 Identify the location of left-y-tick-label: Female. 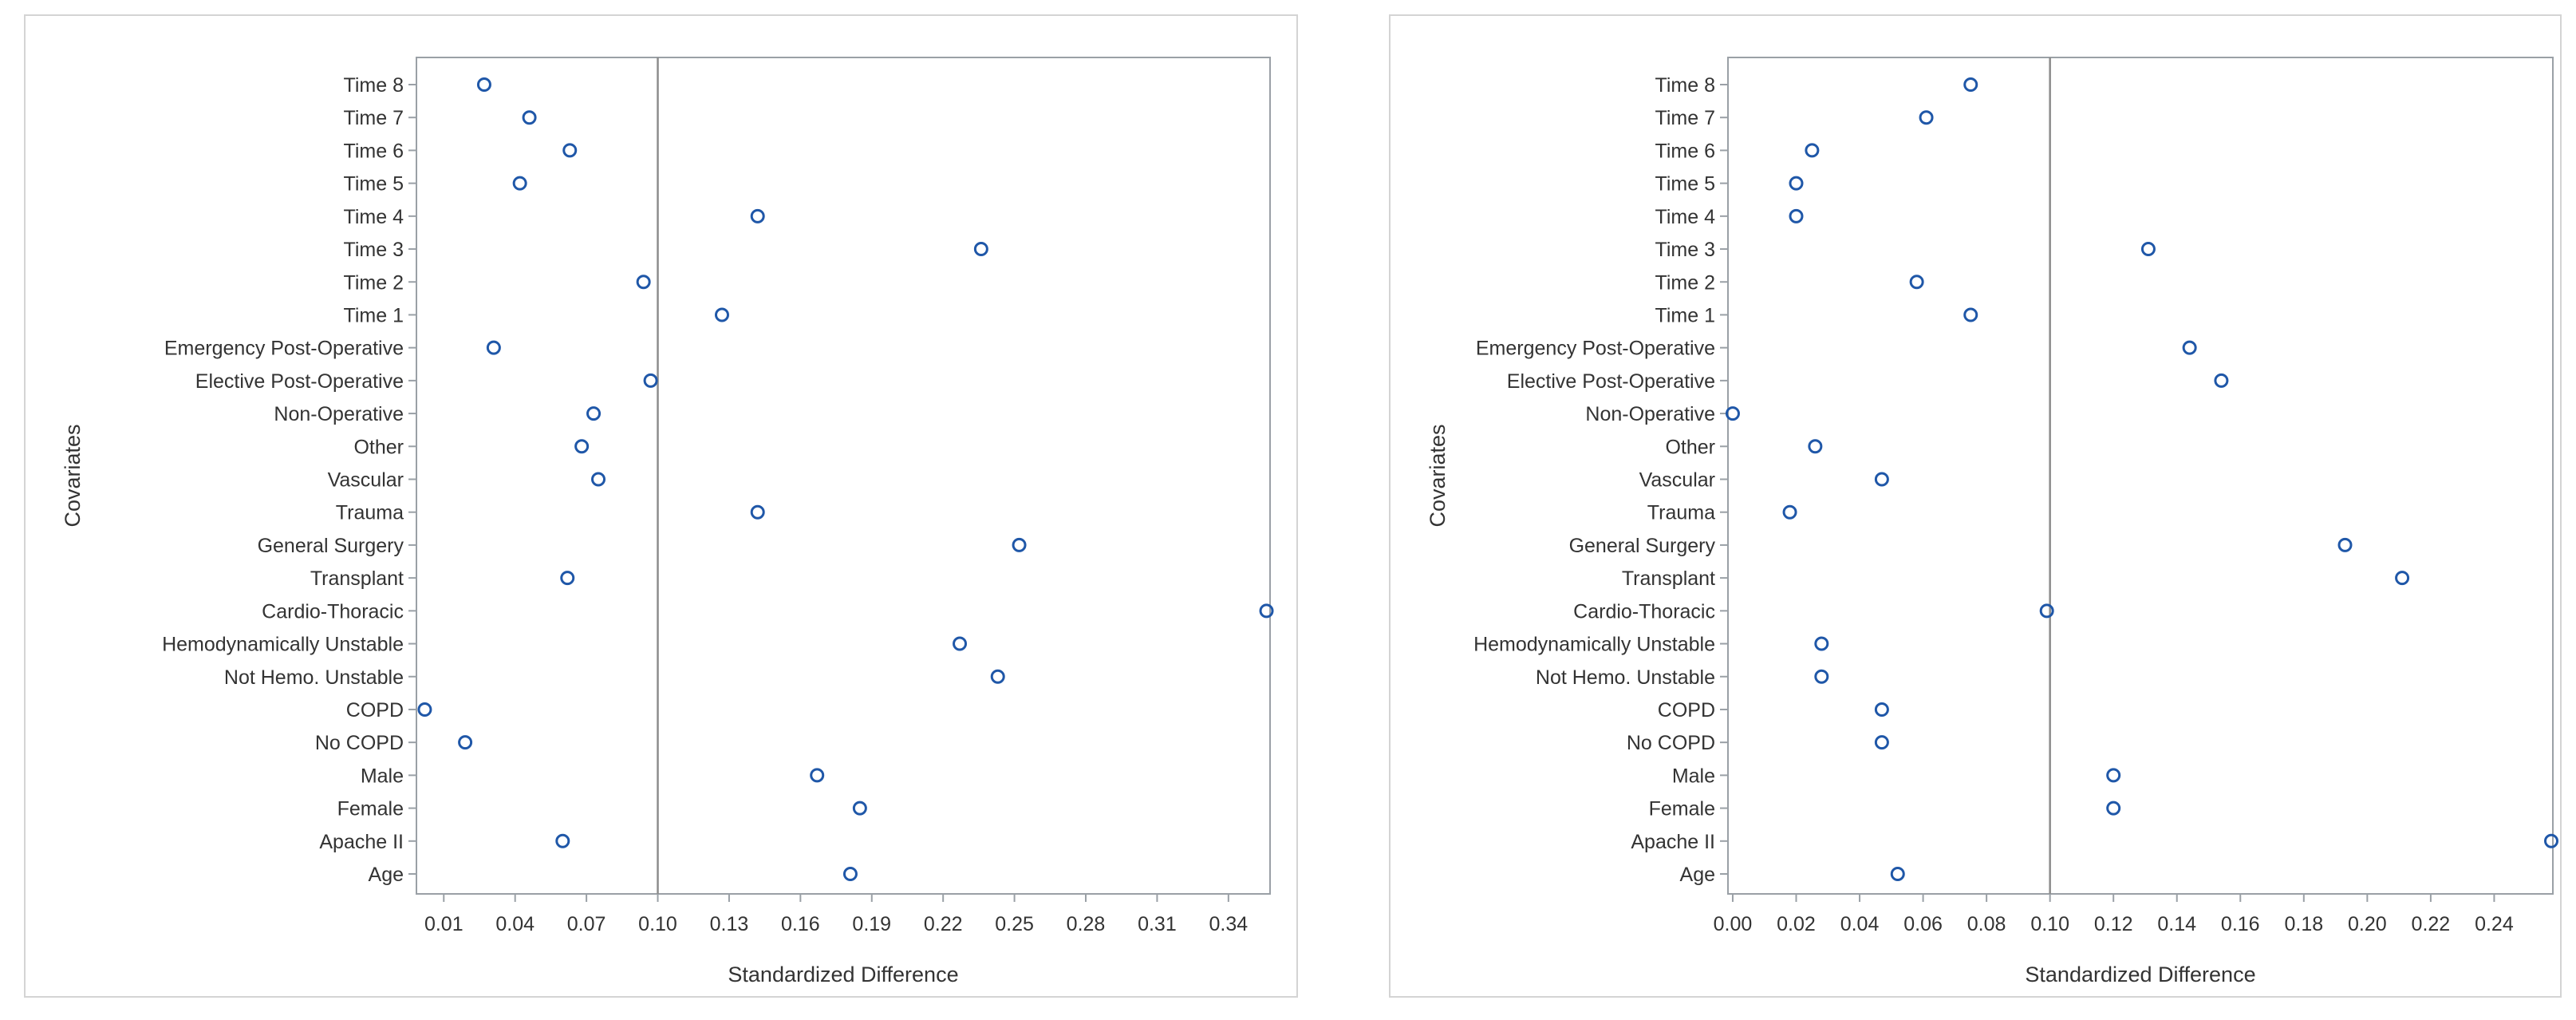
(370, 809).